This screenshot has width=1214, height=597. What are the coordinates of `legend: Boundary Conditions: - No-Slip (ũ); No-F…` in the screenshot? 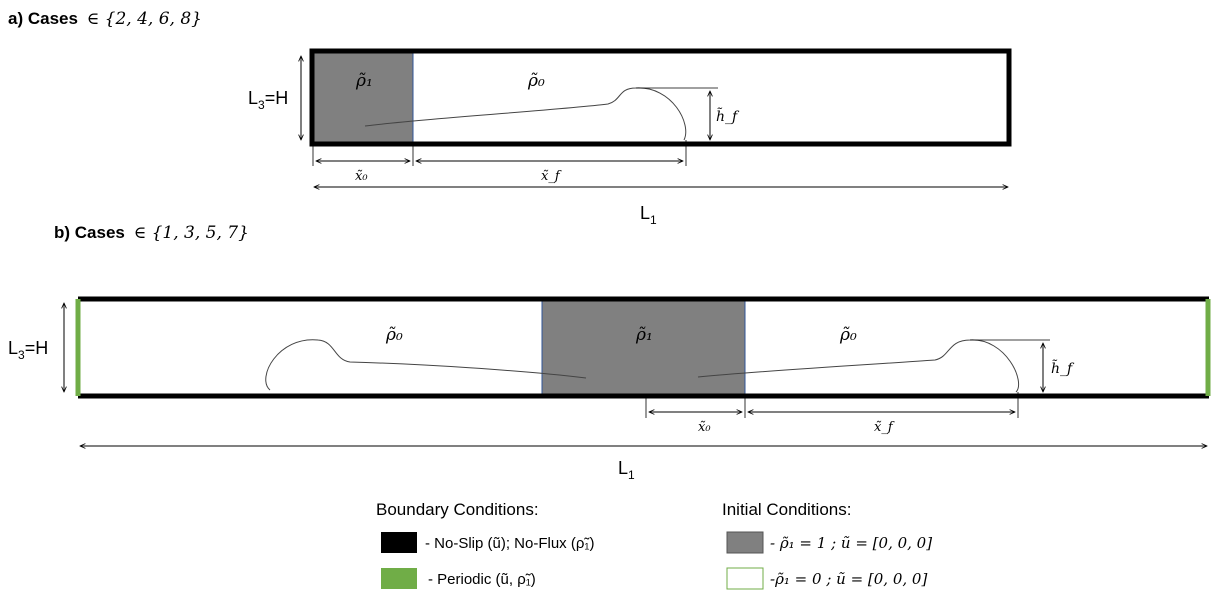 It's located at (654, 545).